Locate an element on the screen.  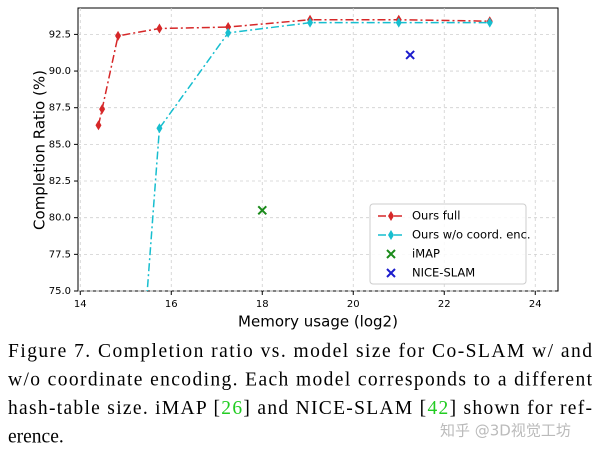
x-tick-label: 22 is located at coordinates (444, 304).